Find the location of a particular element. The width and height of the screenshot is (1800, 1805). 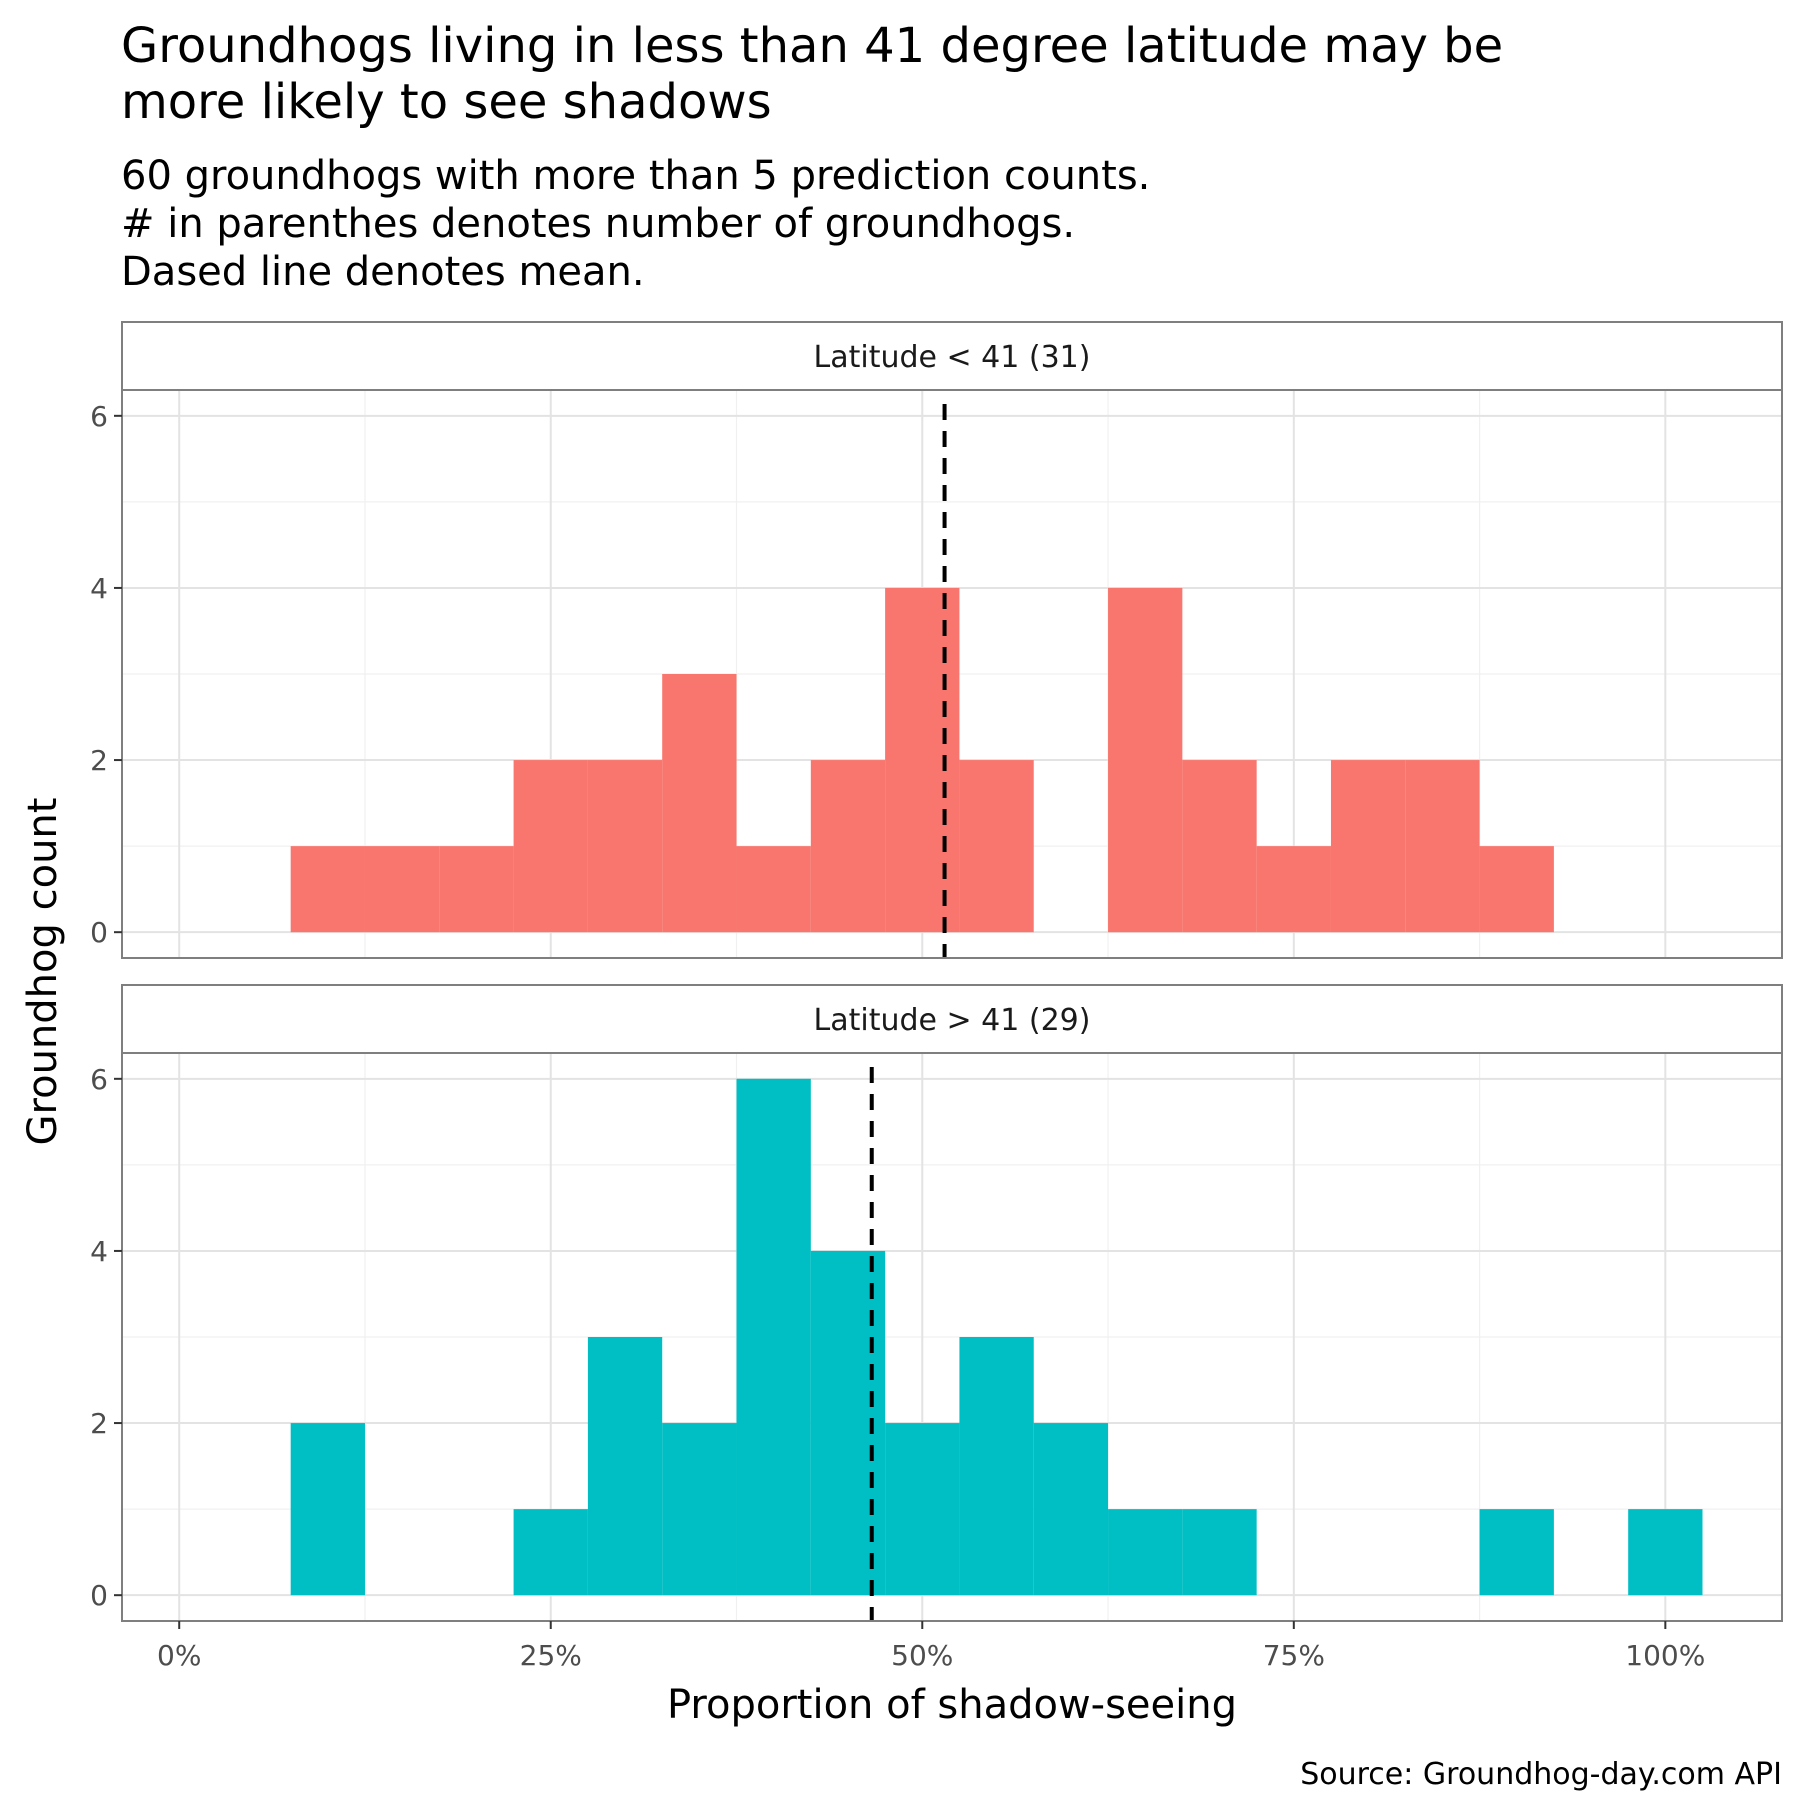

chart-subtitle-line: Dased line denotes mean. is located at coordinates (383, 272).